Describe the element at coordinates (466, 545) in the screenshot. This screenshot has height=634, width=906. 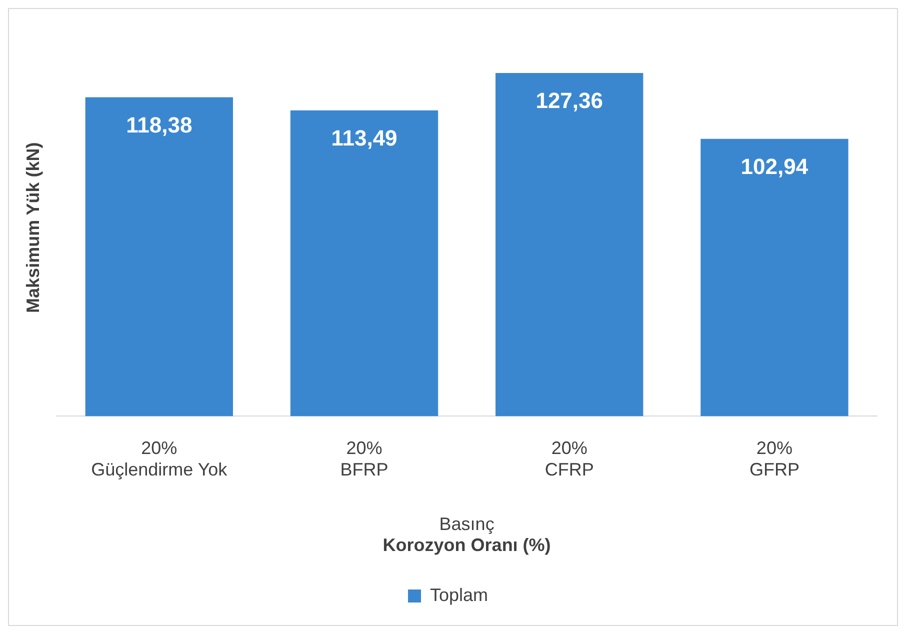
I see `x-axis-title: Korozyon Oranı (%)` at that location.